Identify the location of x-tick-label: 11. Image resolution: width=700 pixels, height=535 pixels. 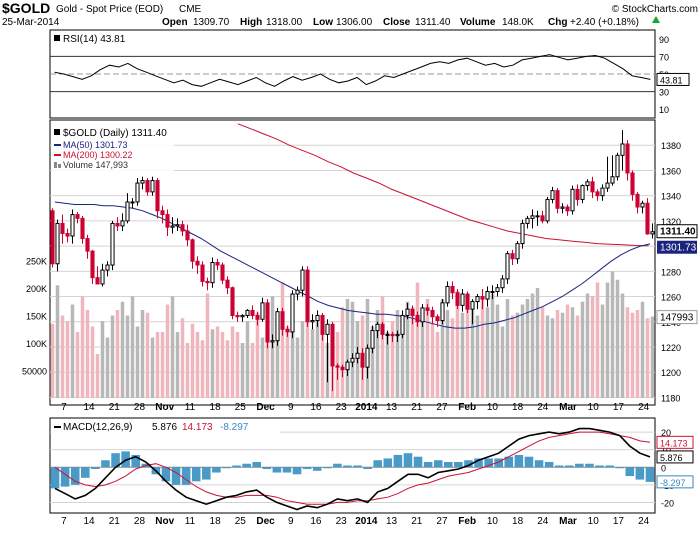
(190, 521).